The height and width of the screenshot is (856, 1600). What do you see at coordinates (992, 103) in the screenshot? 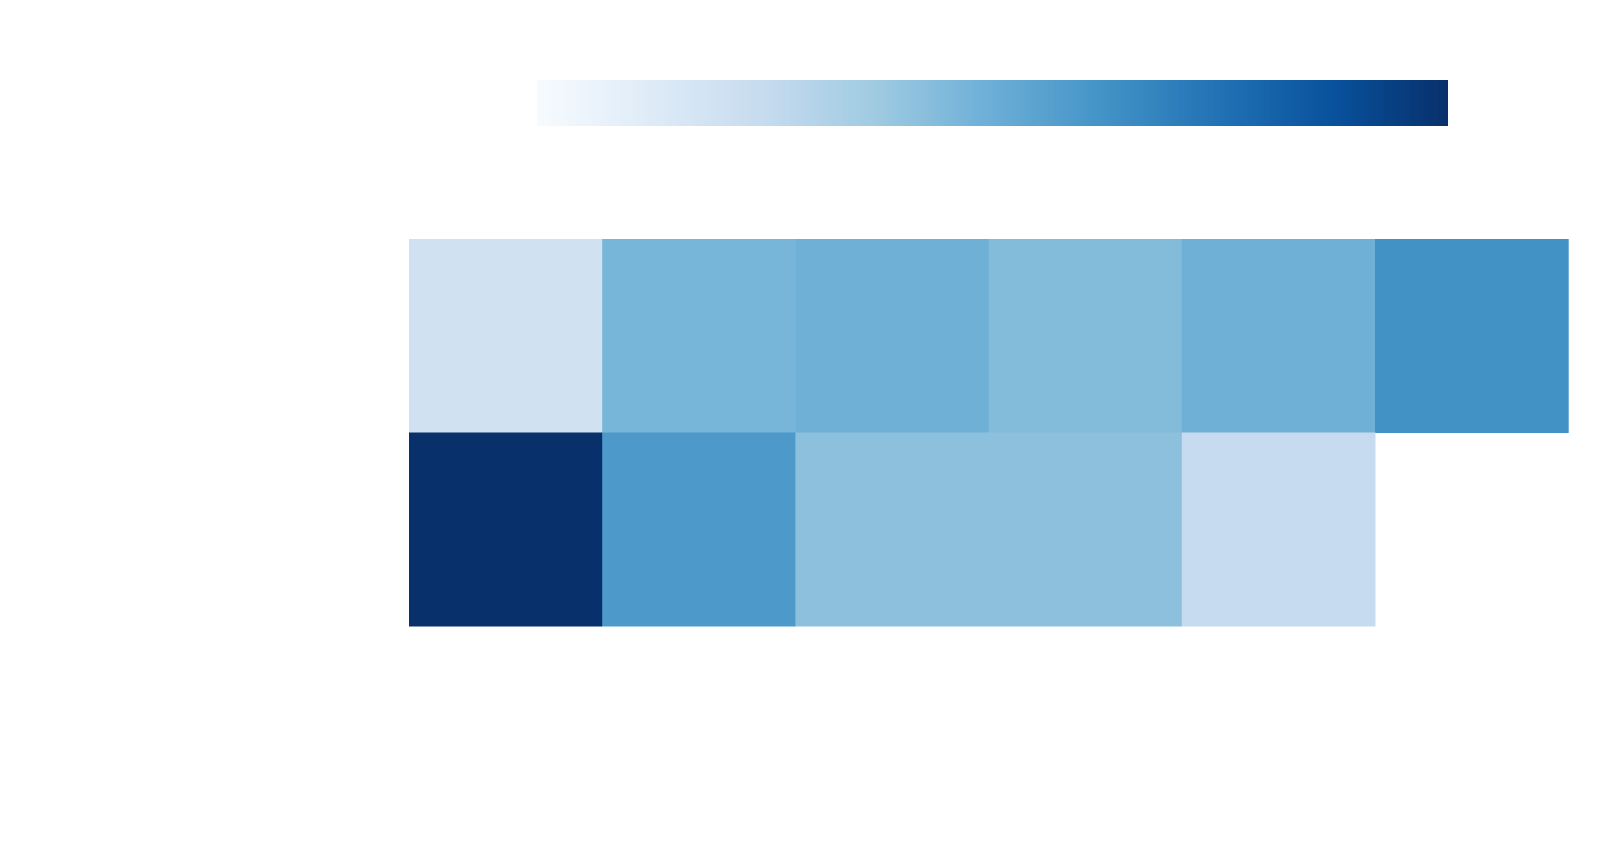
I see `colorbar` at bounding box center [992, 103].